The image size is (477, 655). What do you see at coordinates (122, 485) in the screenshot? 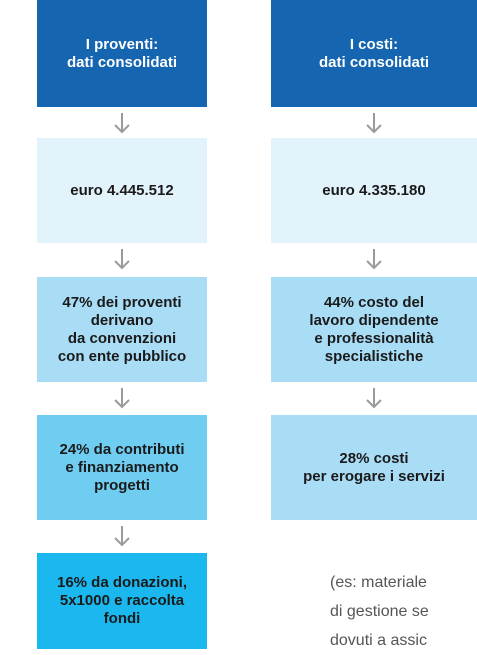
I see `box-text: progetti` at bounding box center [122, 485].